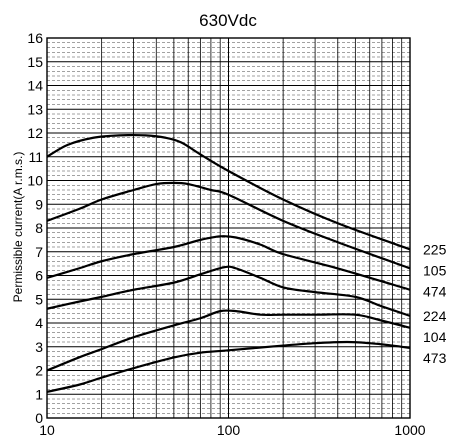  Describe the element at coordinates (39, 347) in the screenshot. I see `y-tick-label: 3` at that location.